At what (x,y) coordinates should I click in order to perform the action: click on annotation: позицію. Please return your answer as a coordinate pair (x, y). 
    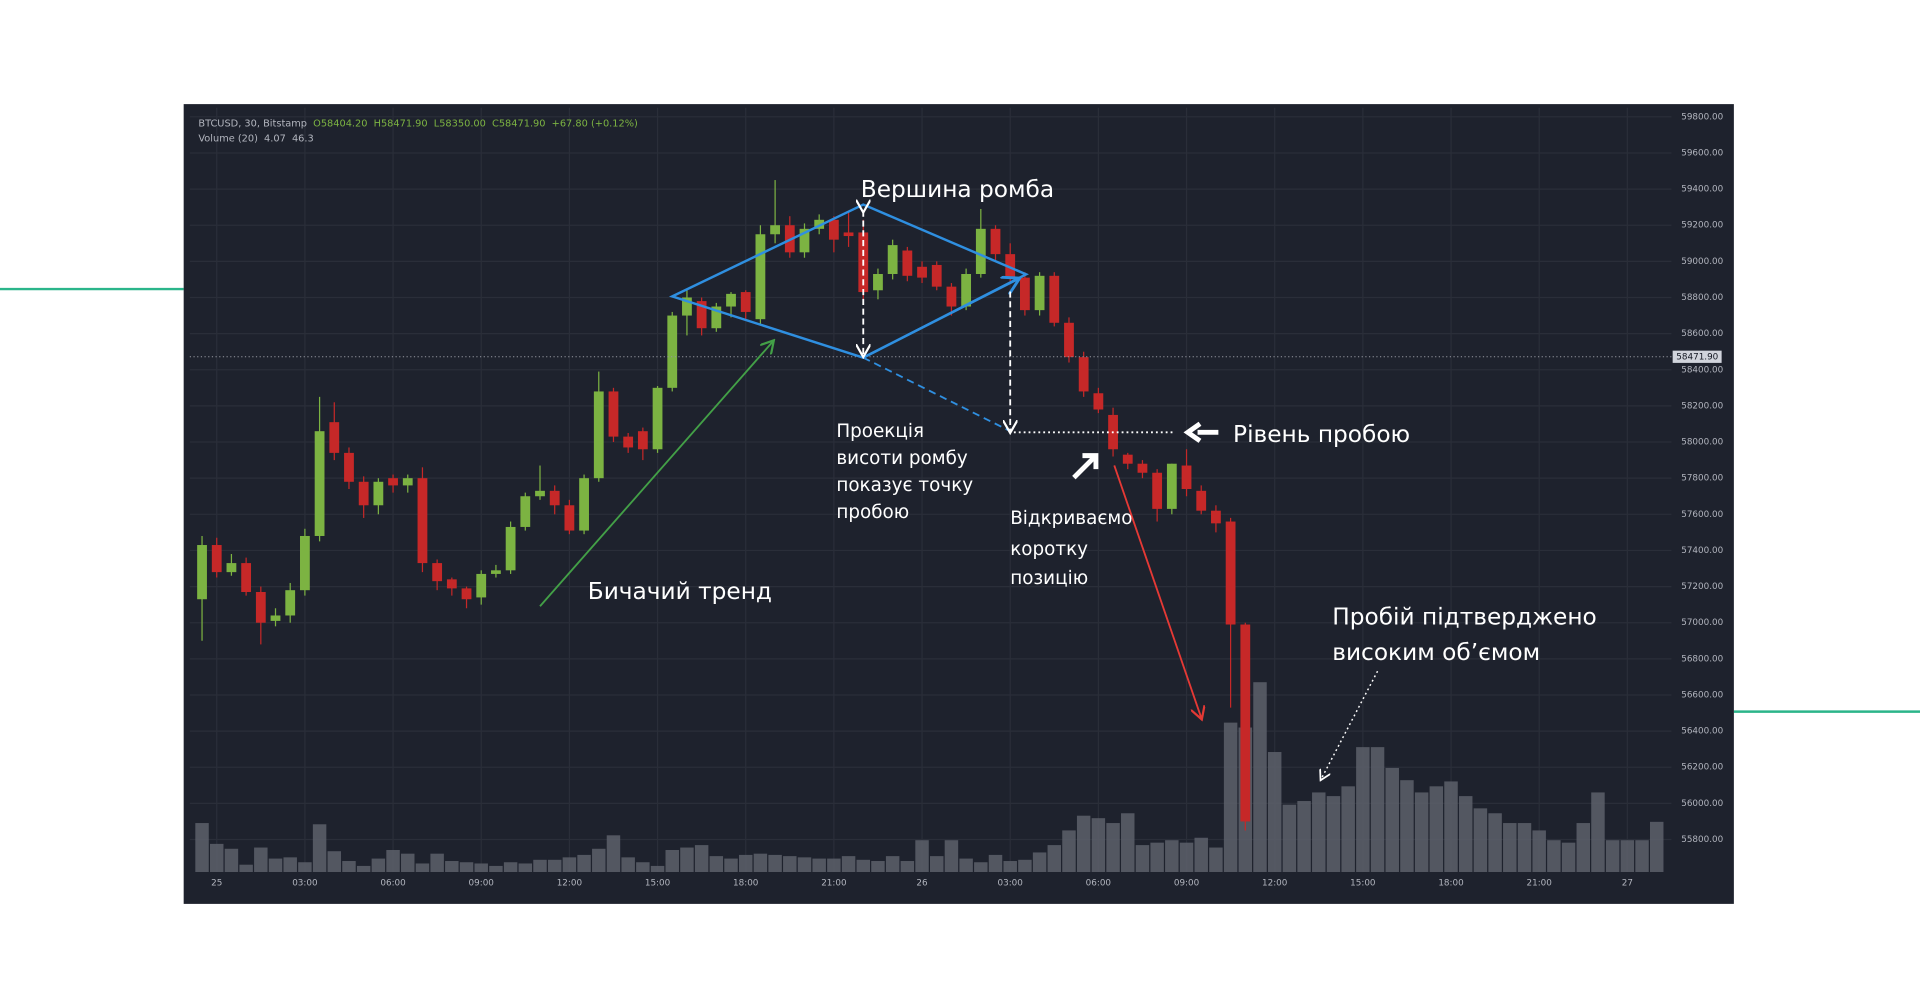
    Looking at the image, I should click on (1049, 578).